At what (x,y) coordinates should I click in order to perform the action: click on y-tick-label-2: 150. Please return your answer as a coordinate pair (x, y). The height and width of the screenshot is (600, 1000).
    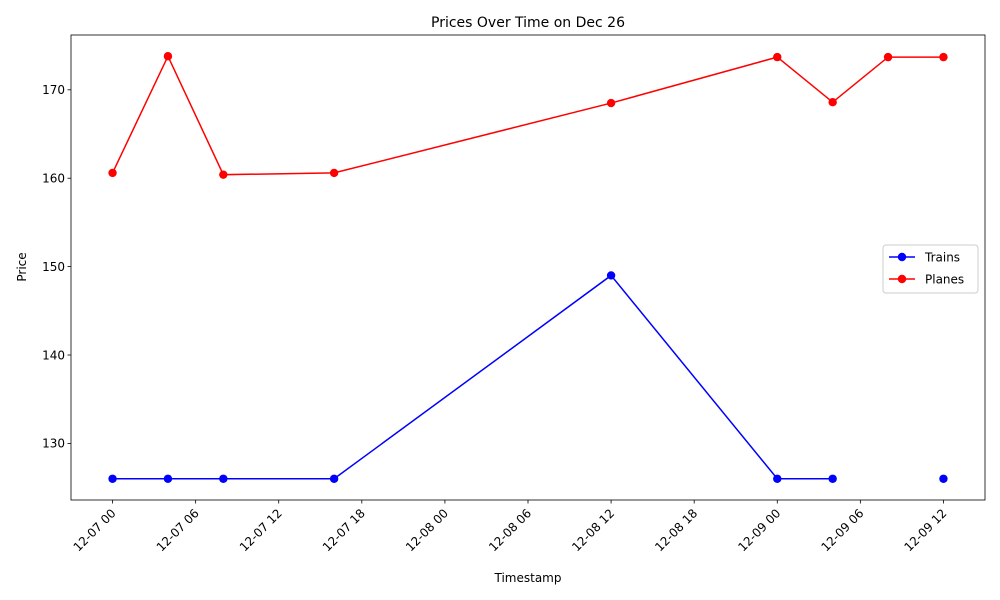
    Looking at the image, I should click on (53, 267).